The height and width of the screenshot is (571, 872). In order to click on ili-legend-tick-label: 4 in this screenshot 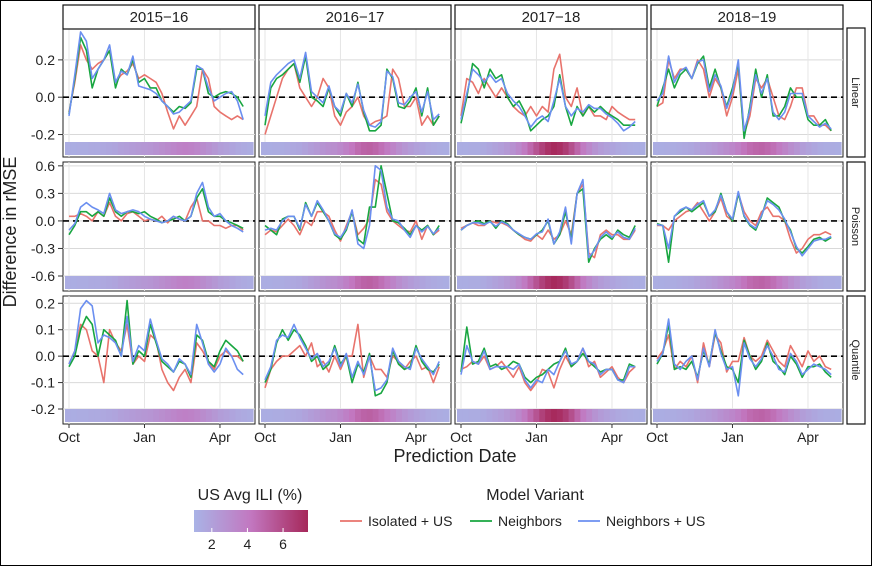, I will do `click(248, 544)`.